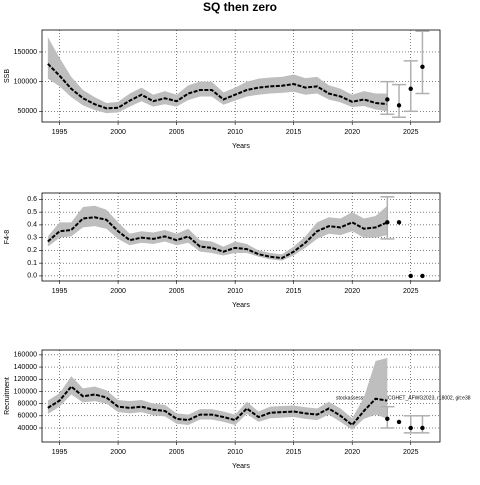 Image resolution: width=480 pixels, height=485 pixels. Describe the element at coordinates (25, 52) in the screenshot. I see `y-tick-label: 150000` at that location.